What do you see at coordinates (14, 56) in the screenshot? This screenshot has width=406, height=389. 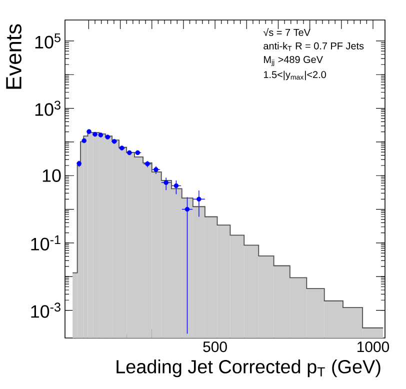 I see `y-axis-title: Events` at bounding box center [14, 56].